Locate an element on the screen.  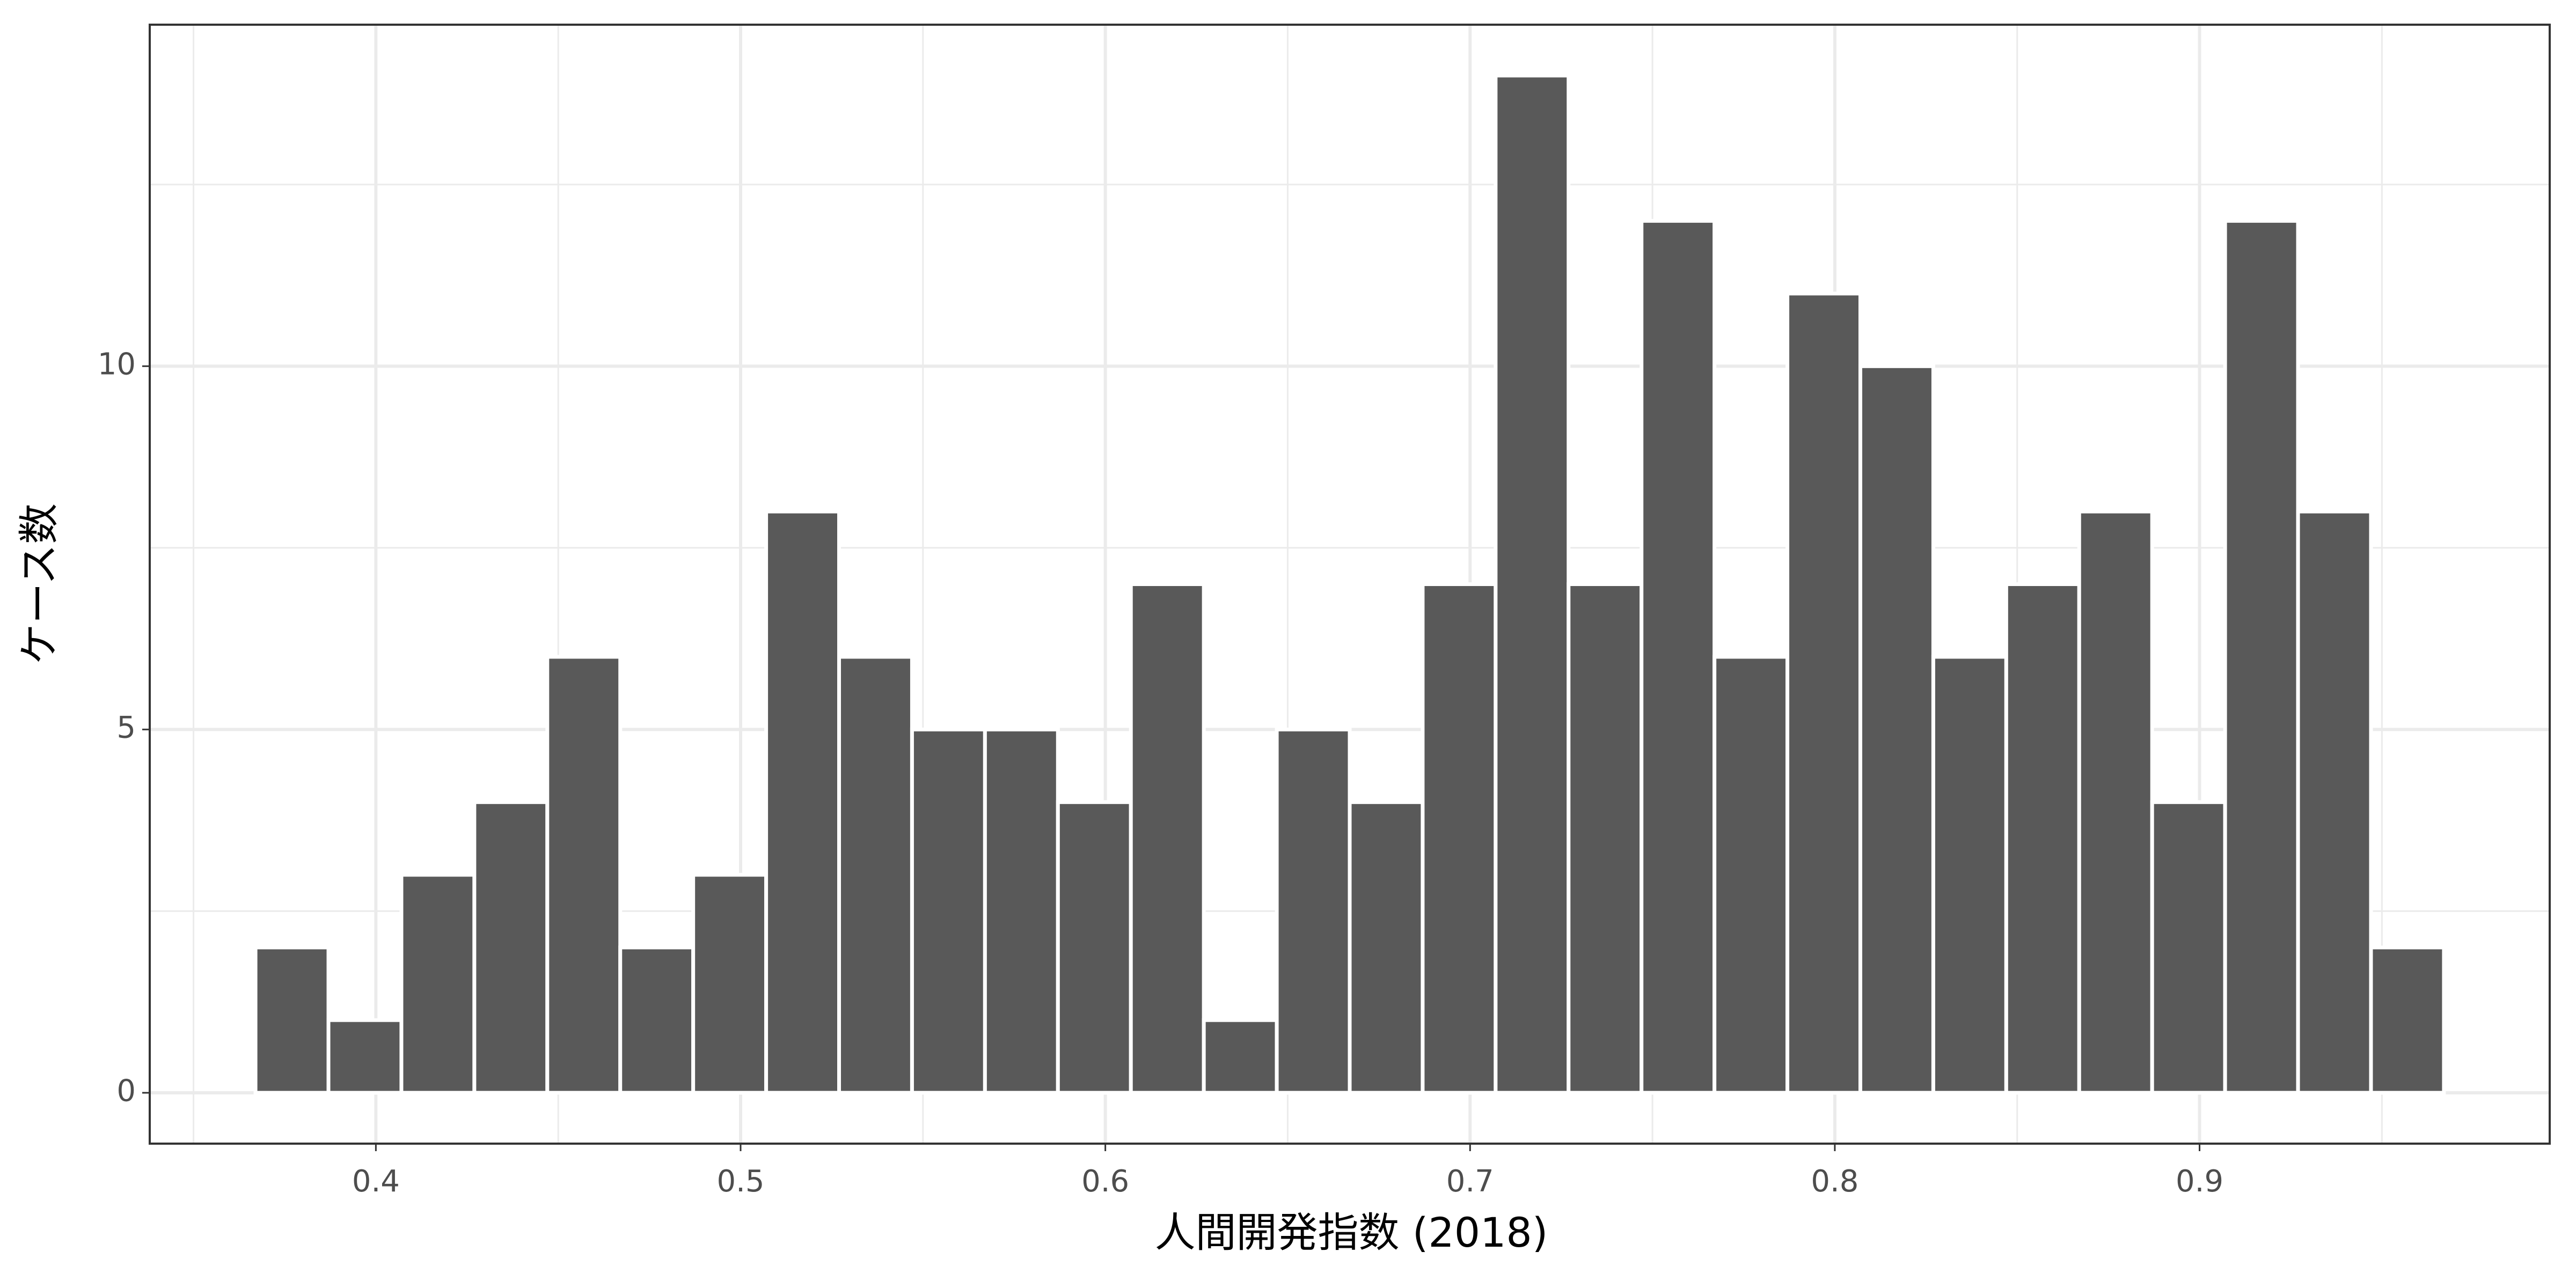
x-tick-label: 0.9 is located at coordinates (2199, 1181).